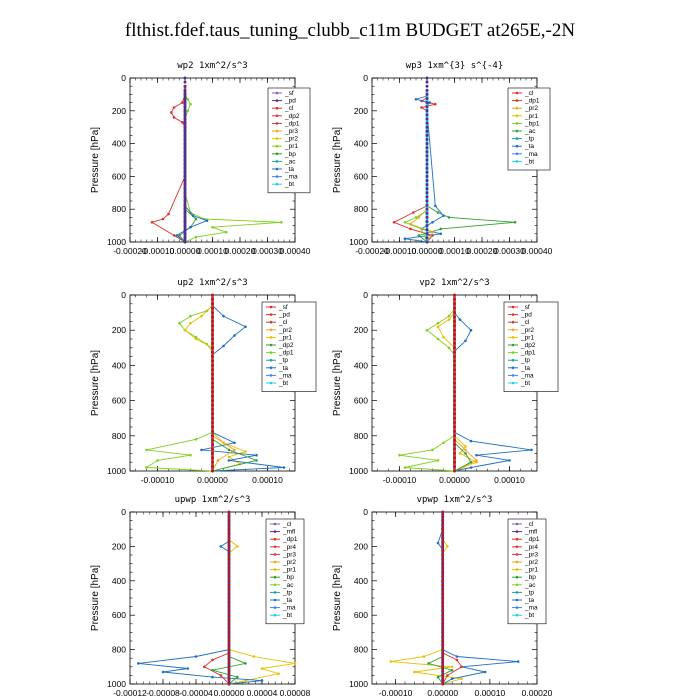 This screenshot has width=700, height=700. I want to click on series-ta, so click(200, 606).